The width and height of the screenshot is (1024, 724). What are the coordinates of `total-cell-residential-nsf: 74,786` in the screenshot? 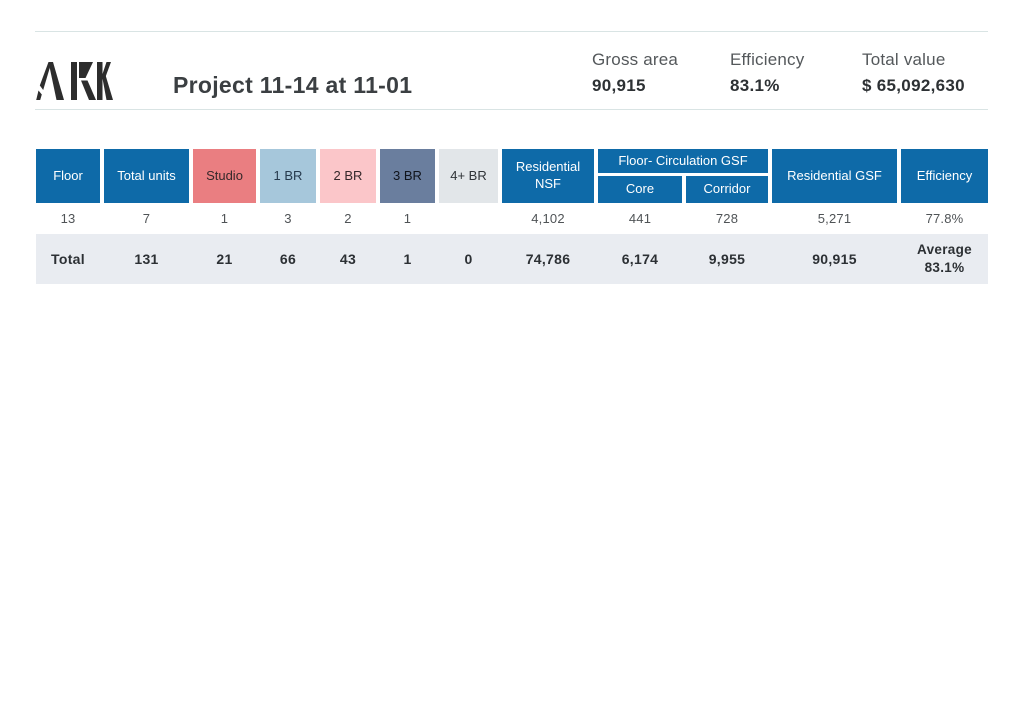 It's located at (548, 259).